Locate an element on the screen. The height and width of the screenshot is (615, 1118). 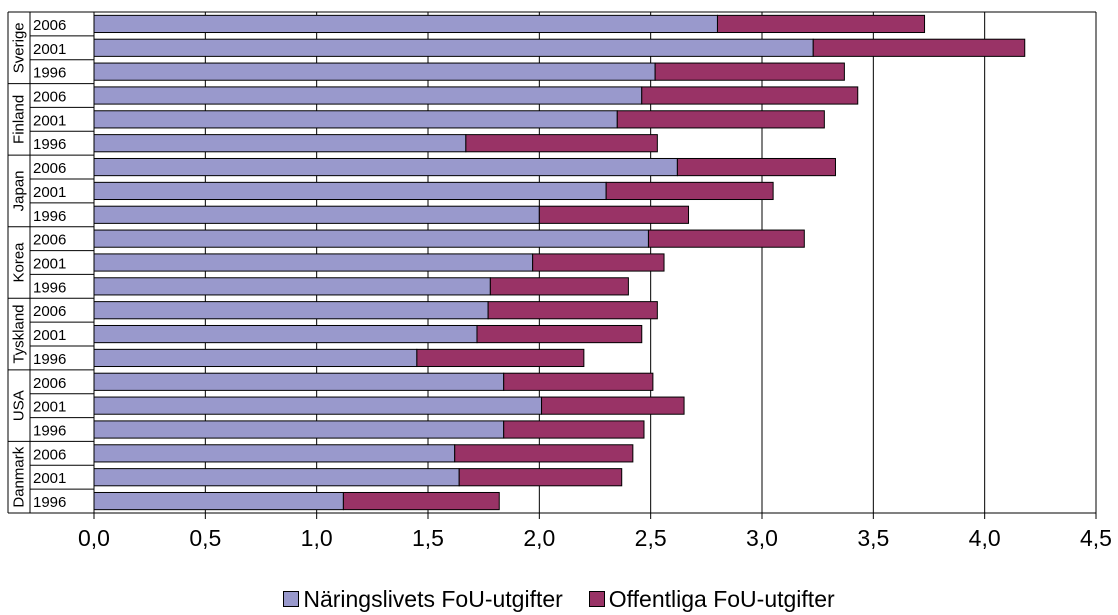
country-label: USA is located at coordinates (19, 405).